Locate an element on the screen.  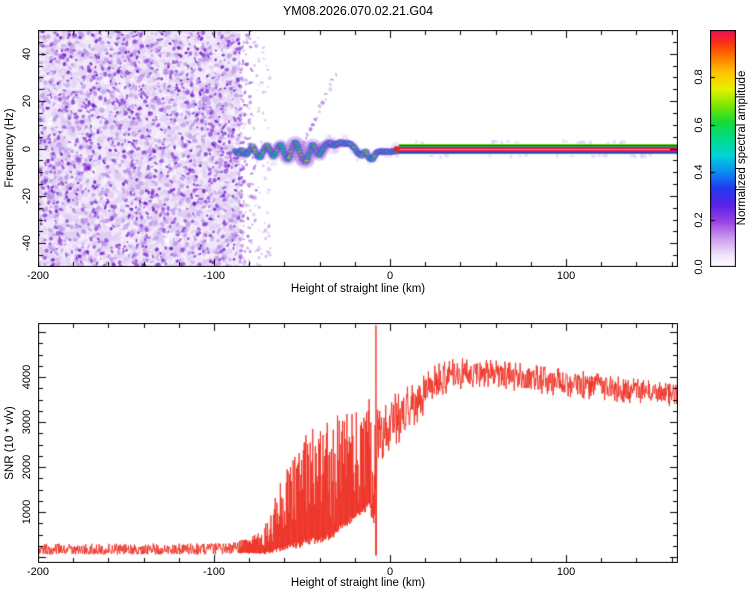
top-x-axis-label: Height of straight line (km) is located at coordinates (358, 289).